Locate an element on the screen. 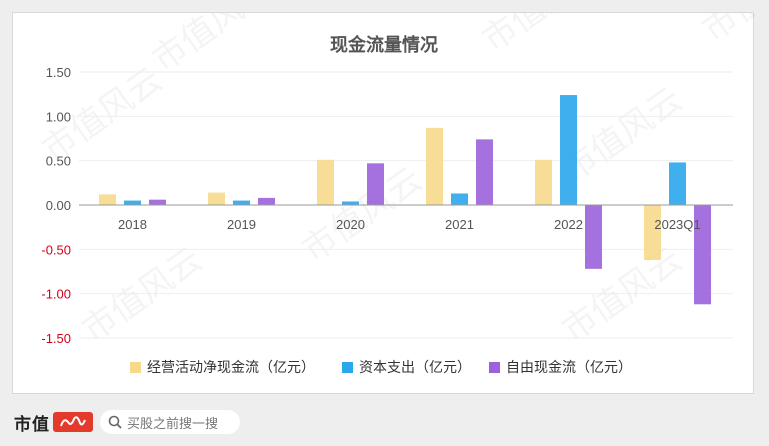 The width and height of the screenshot is (769, 446). search-icon is located at coordinates (115, 422).